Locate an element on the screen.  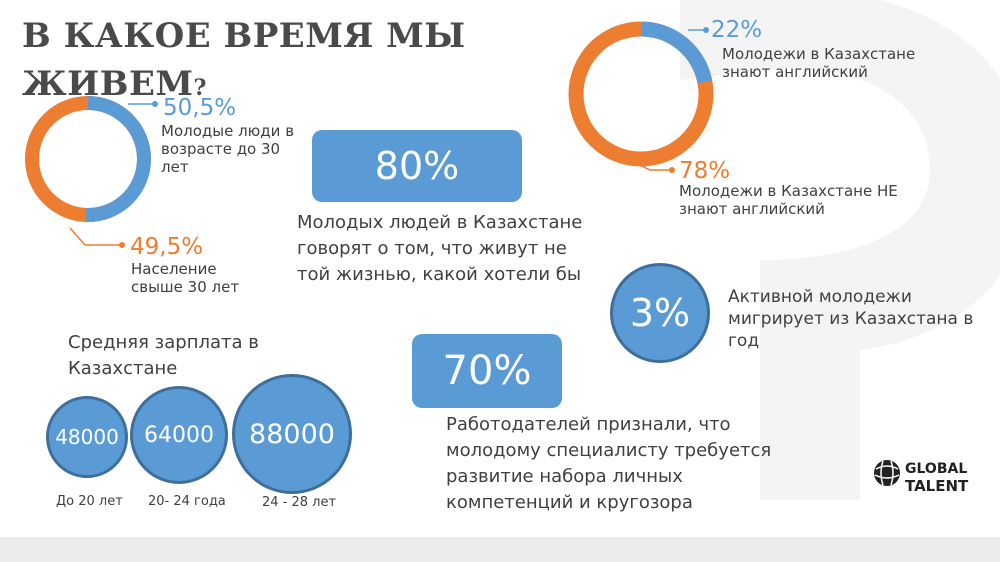
leader-older-dot is located at coordinates (122, 245).